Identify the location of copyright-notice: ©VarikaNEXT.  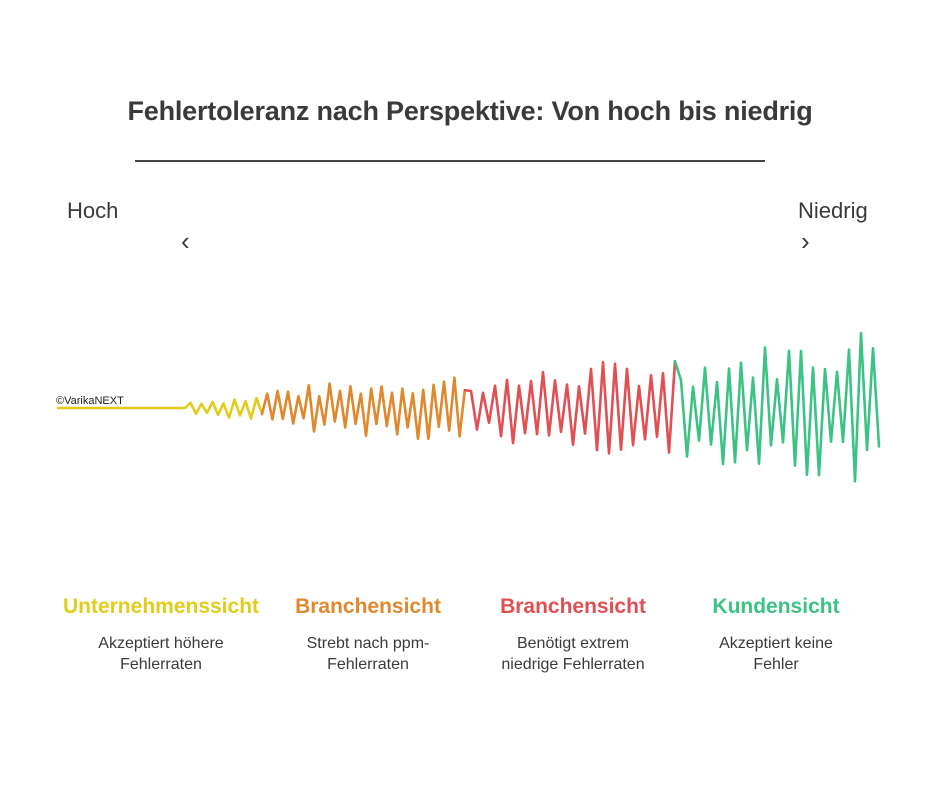
(90, 401).